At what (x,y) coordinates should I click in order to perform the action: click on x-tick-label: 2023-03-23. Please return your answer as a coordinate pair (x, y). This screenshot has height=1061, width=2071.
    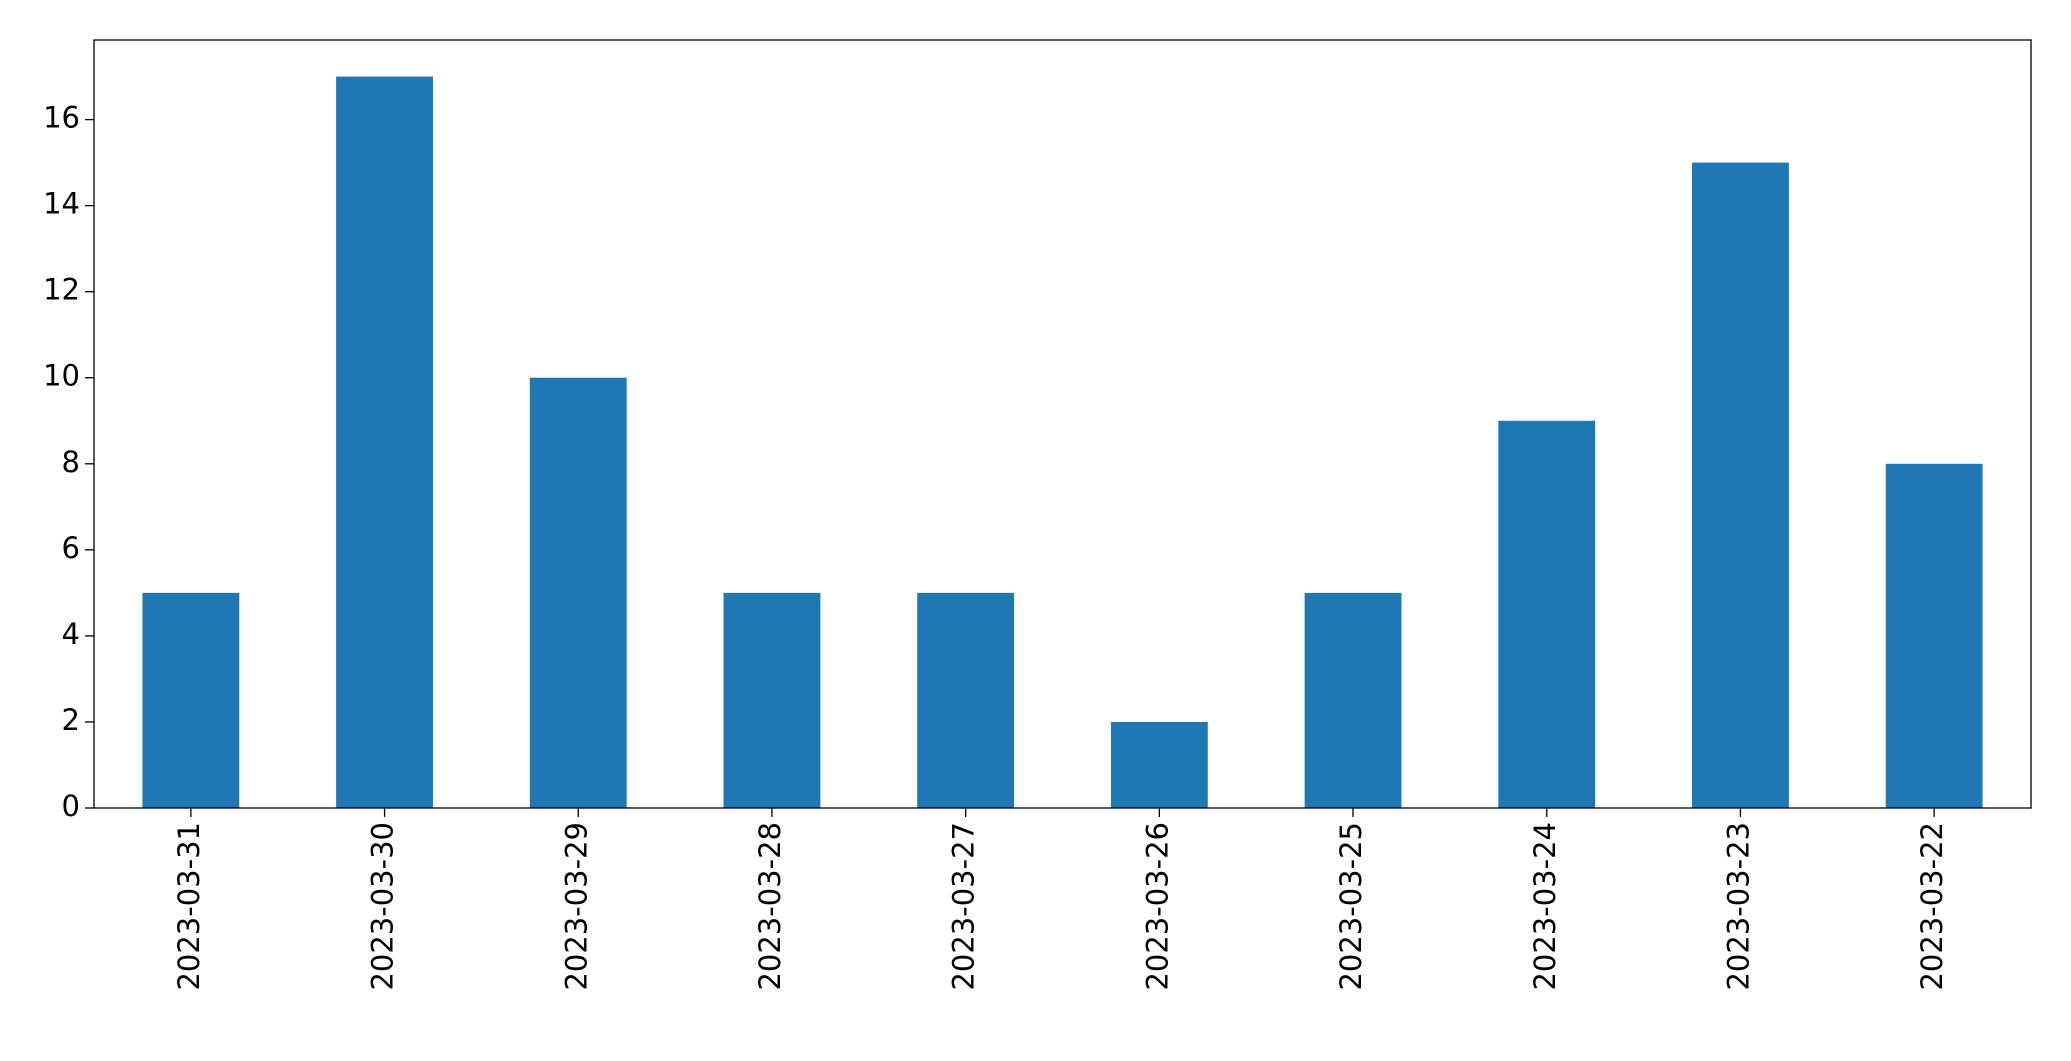
    Looking at the image, I should click on (1738, 906).